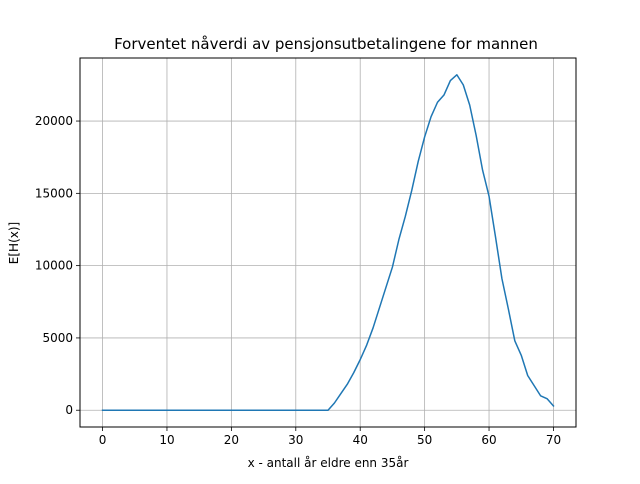  Describe the element at coordinates (231, 440) in the screenshot. I see `x-tick-label: 20` at that location.